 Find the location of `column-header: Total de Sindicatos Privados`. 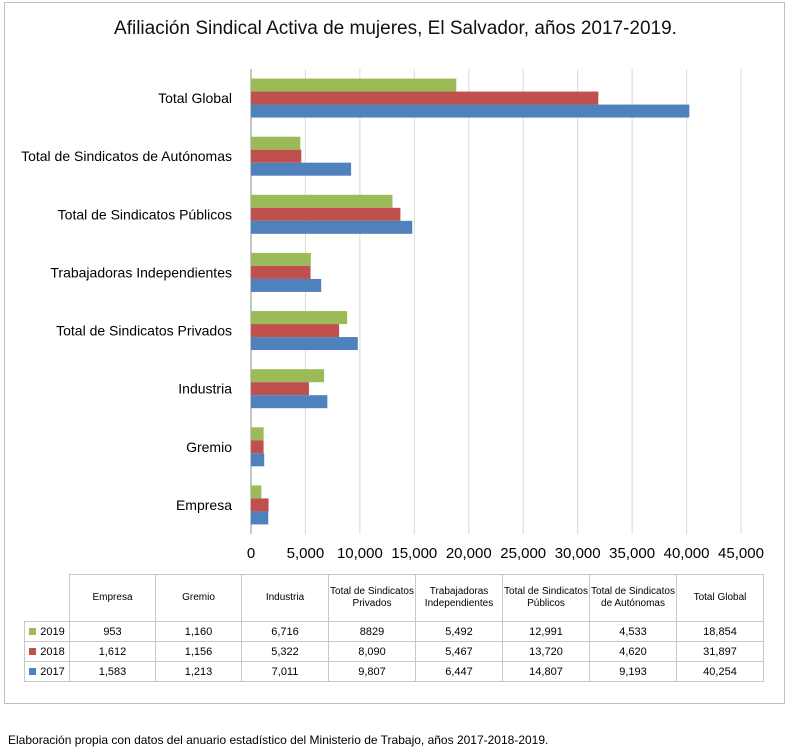

column-header: Total de Sindicatos Privados is located at coordinates (372, 598).